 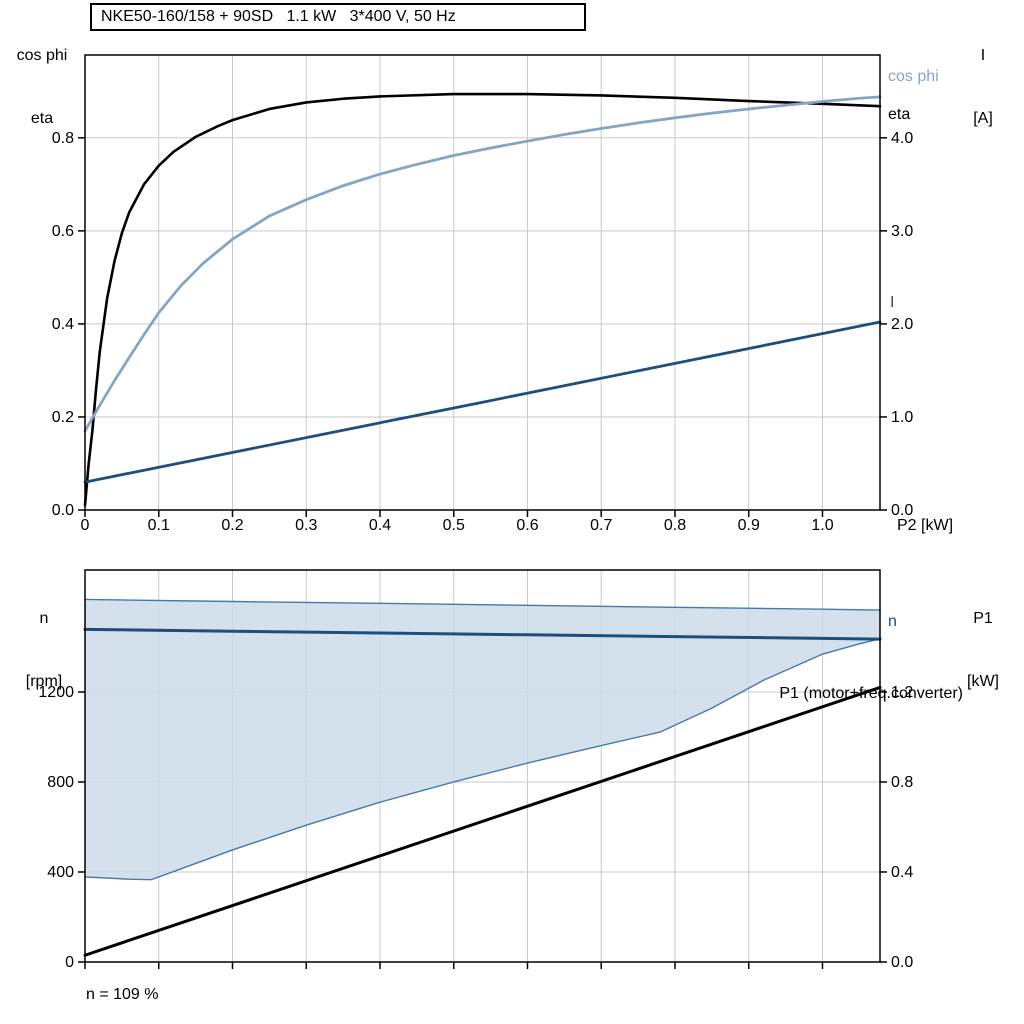 I want to click on y-left-tick-label: 0.6, so click(x=63, y=231).